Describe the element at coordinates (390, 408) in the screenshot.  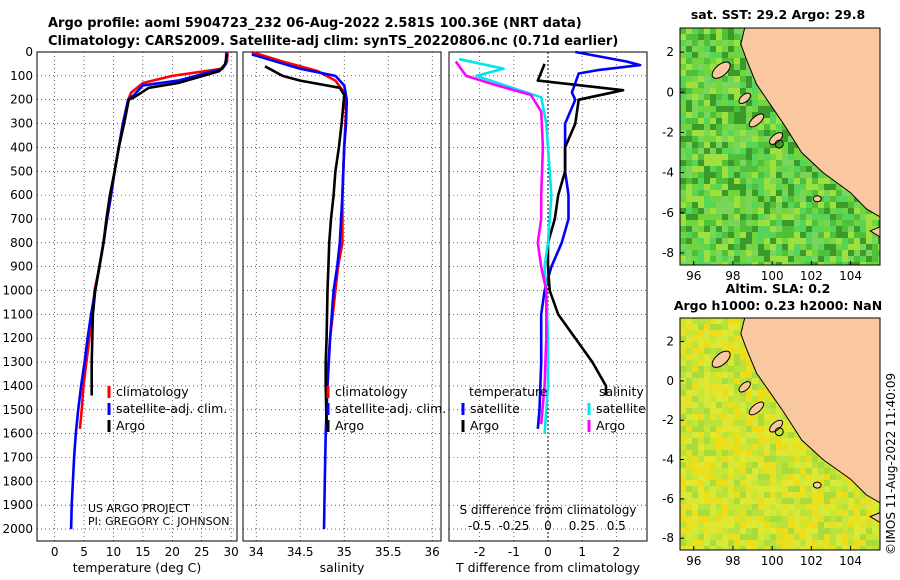
I see `legend-label: satellite-adj. clim.` at that location.